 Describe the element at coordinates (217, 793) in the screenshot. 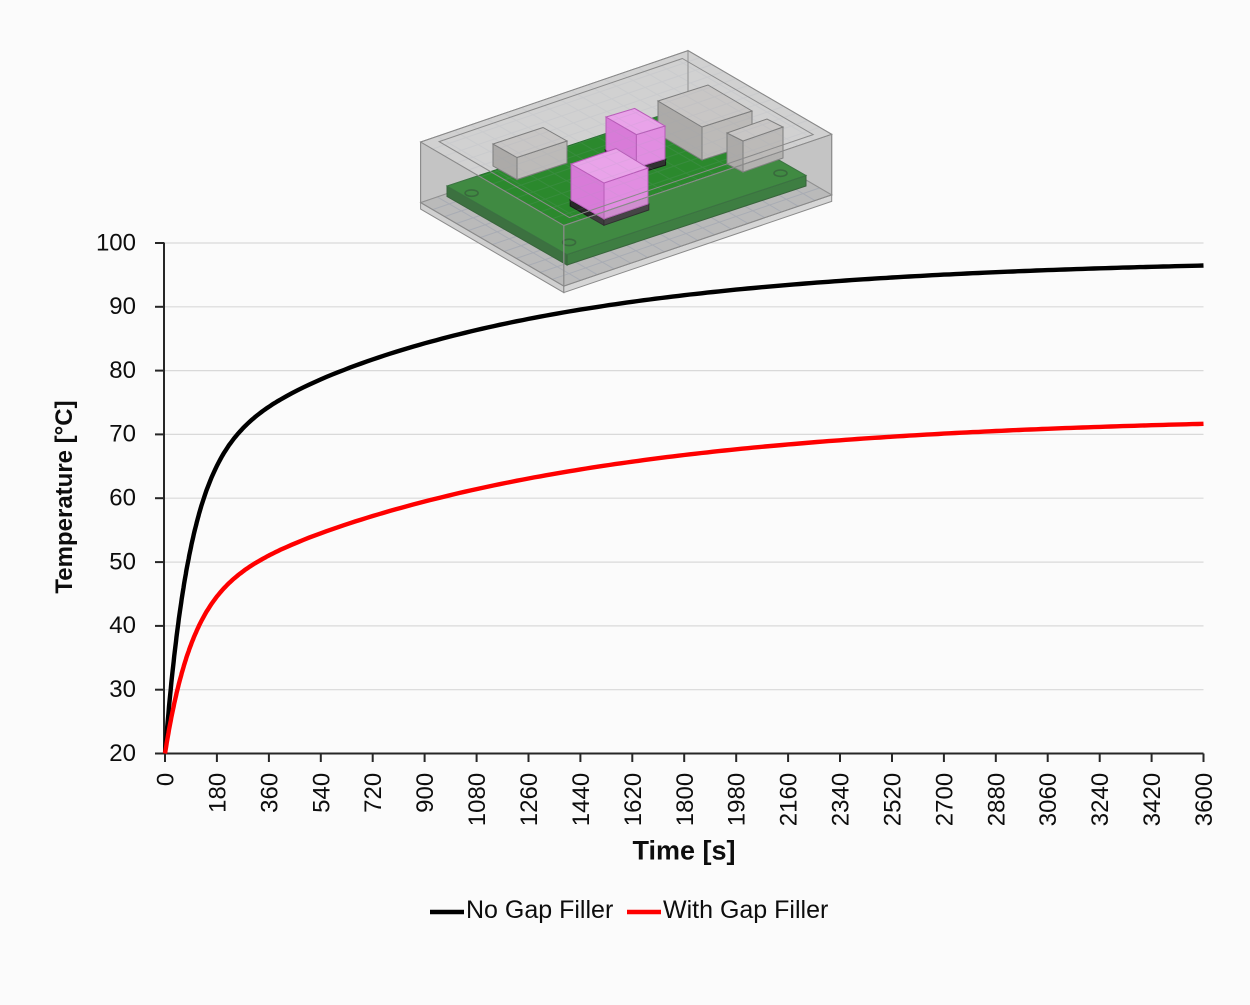

I see `svg-text: 180` at that location.